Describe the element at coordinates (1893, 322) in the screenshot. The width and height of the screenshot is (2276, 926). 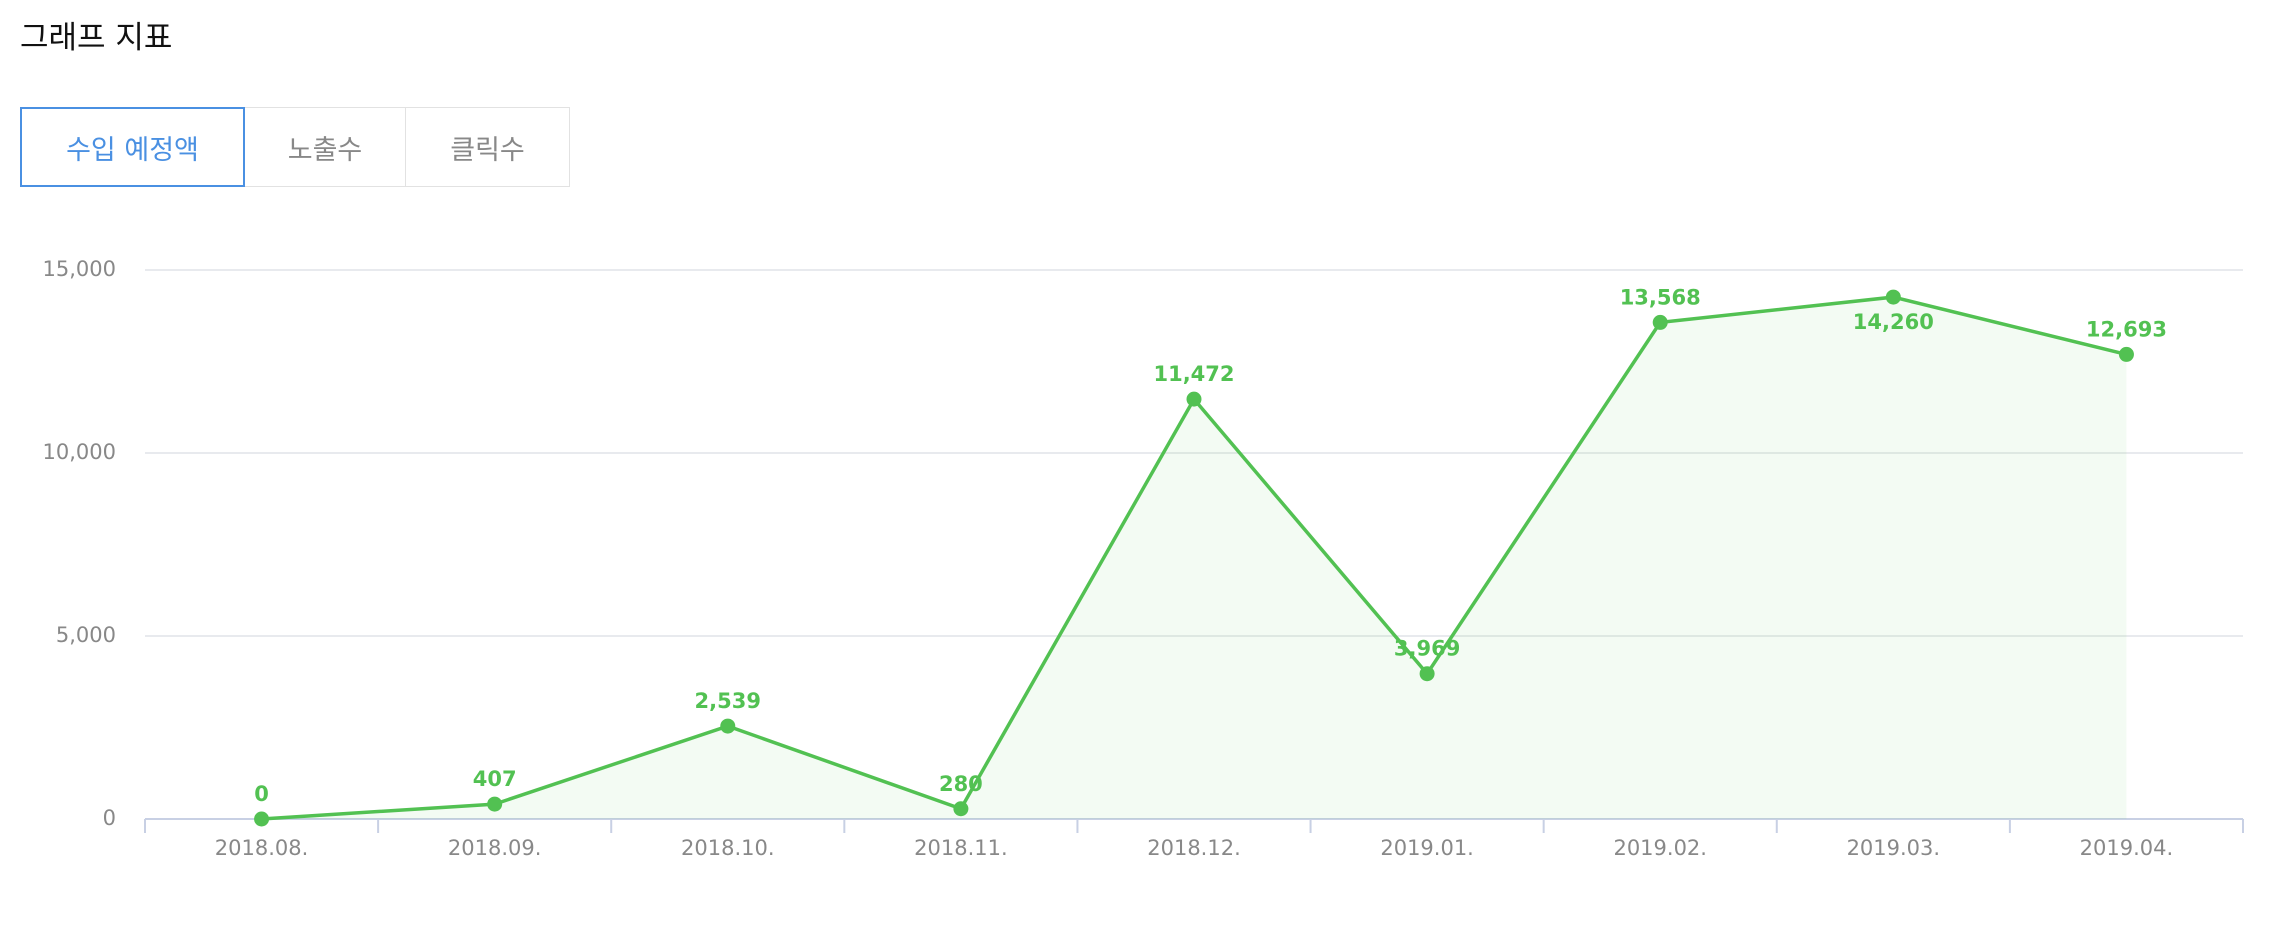
I see `data-label: 14,260` at that location.